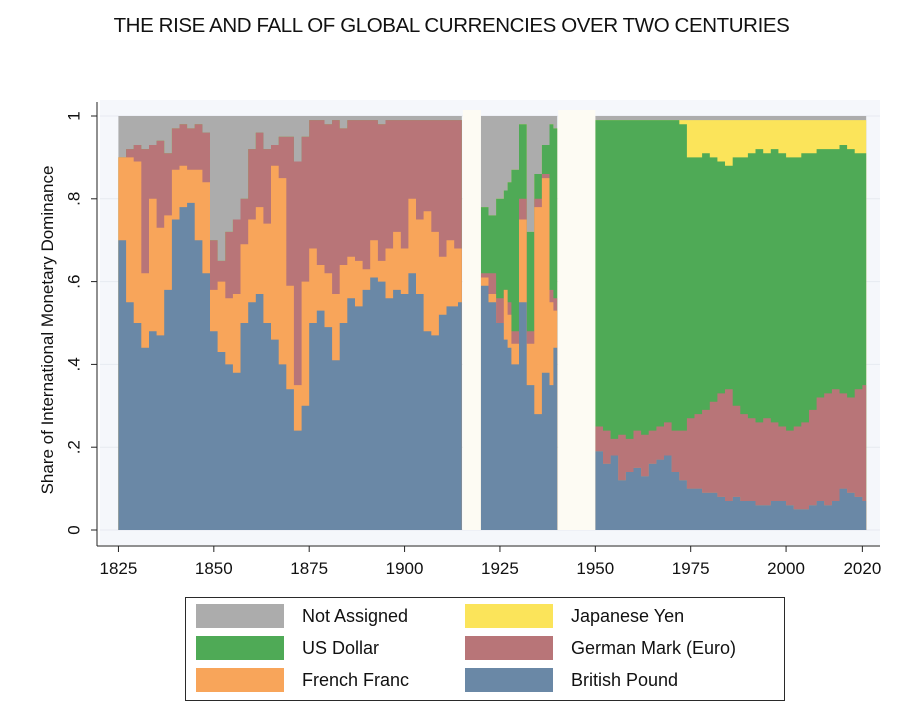  Describe the element at coordinates (73, 364) in the screenshot. I see `y-tick-label: .4` at that location.